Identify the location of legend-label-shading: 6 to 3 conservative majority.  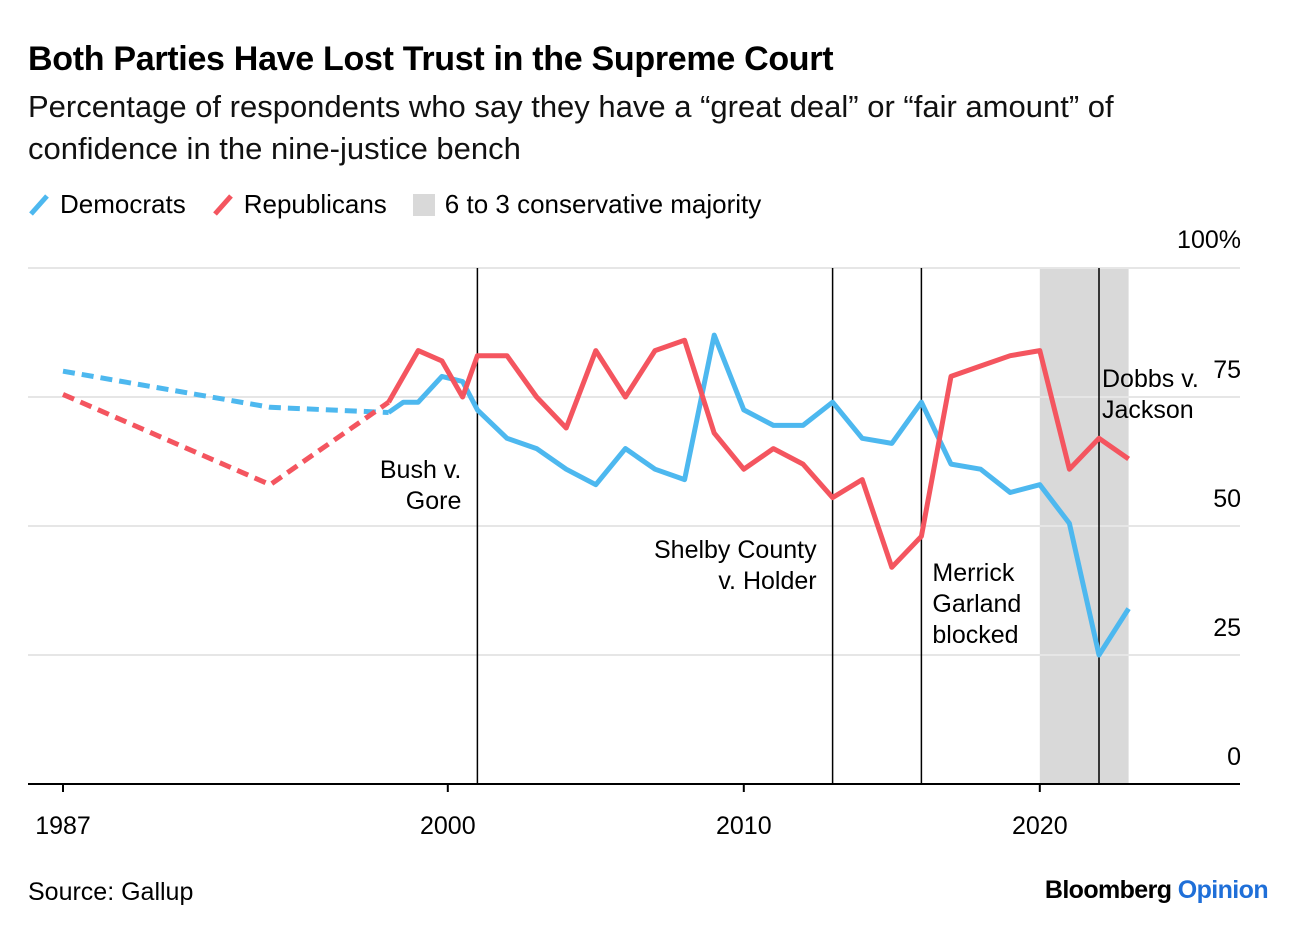
(603, 204).